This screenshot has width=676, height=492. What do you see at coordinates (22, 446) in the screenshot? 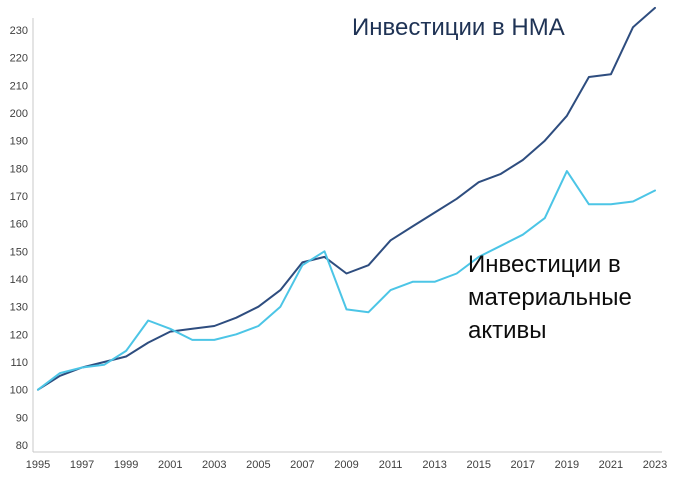
I see `y-tick-label: 80` at bounding box center [22, 446].